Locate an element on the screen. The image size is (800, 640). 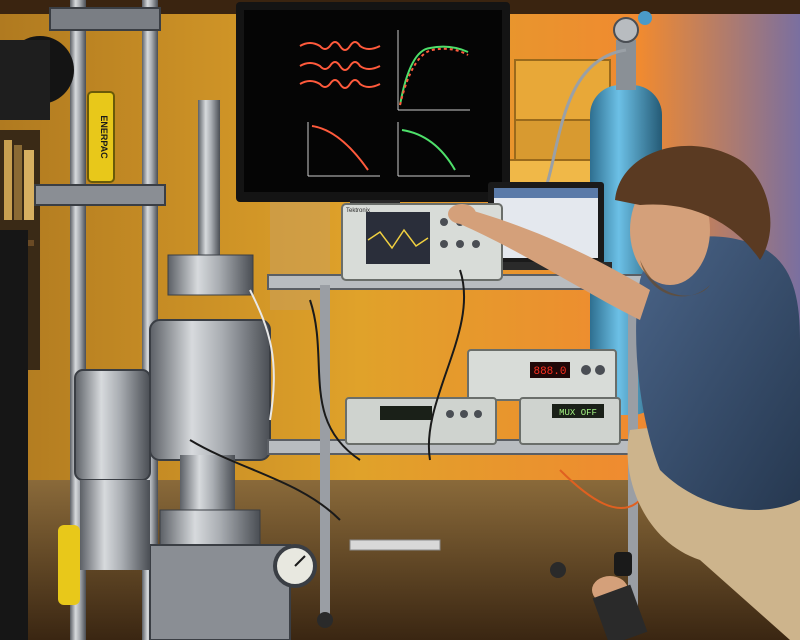
saturation-plot is located at coordinates (433, 70).